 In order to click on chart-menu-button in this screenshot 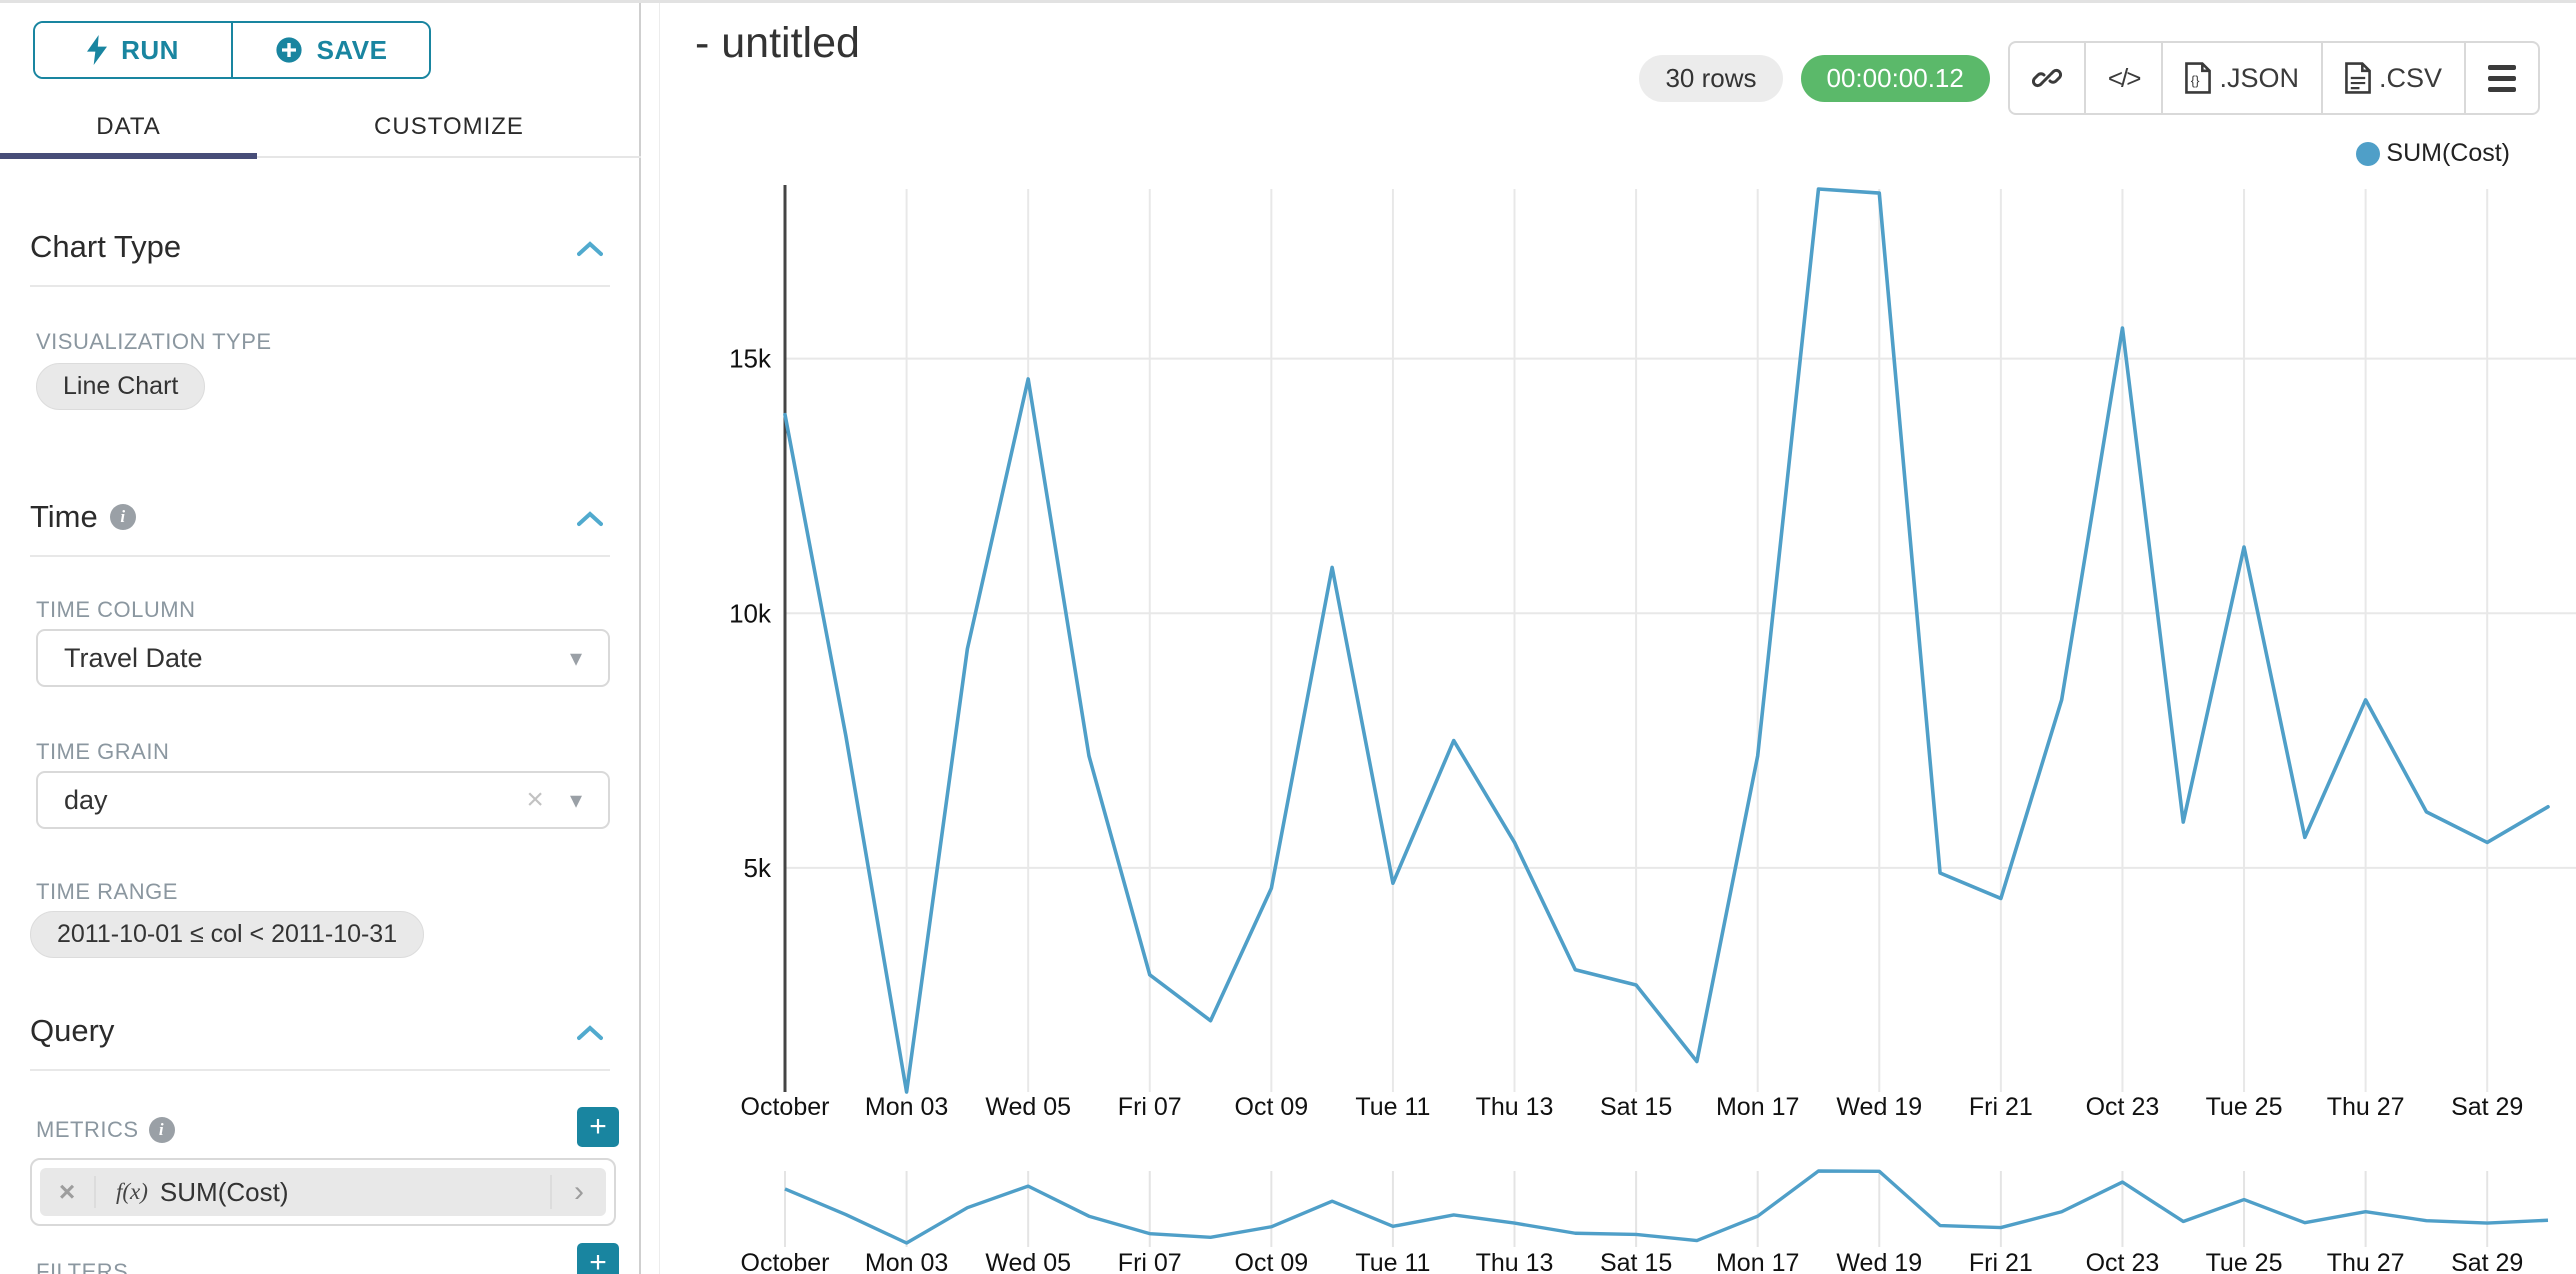, I will do `click(2501, 78)`.